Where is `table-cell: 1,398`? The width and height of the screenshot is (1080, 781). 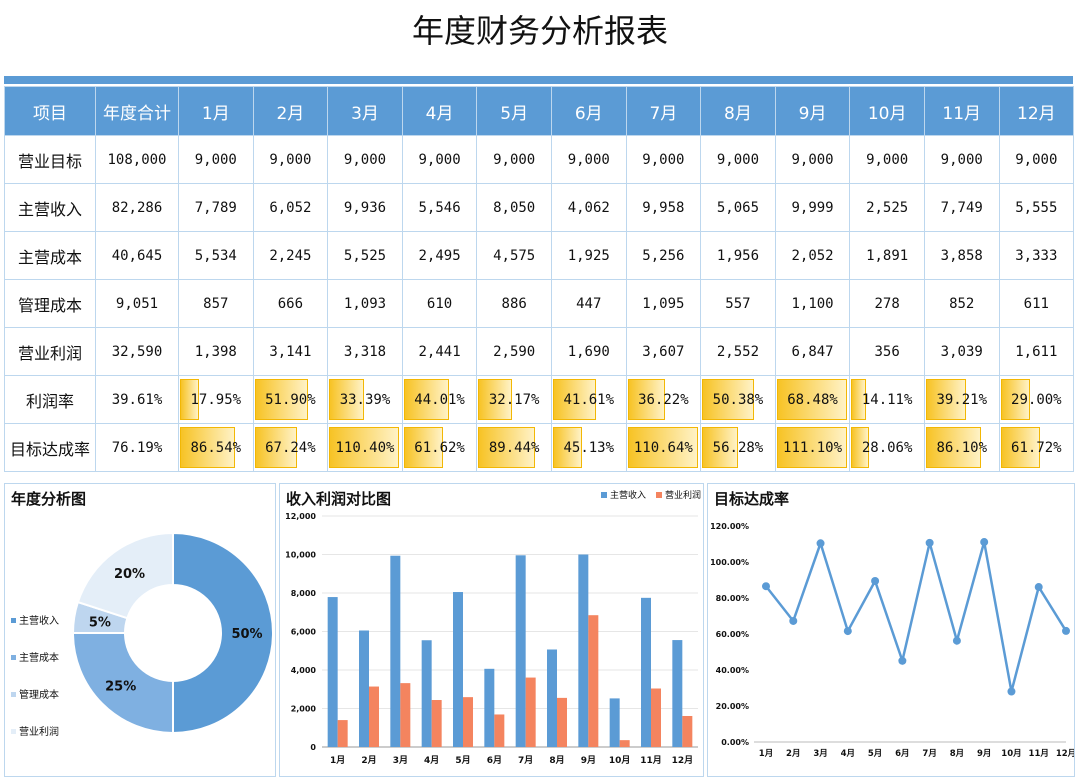 table-cell: 1,398 is located at coordinates (216, 351).